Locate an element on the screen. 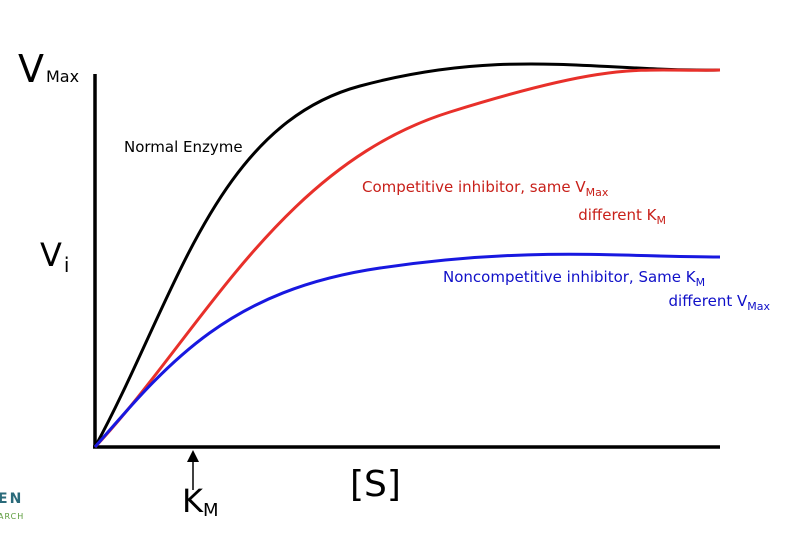 The width and height of the screenshot is (796, 536). competitive-label-2: different KM is located at coordinates (622, 216).